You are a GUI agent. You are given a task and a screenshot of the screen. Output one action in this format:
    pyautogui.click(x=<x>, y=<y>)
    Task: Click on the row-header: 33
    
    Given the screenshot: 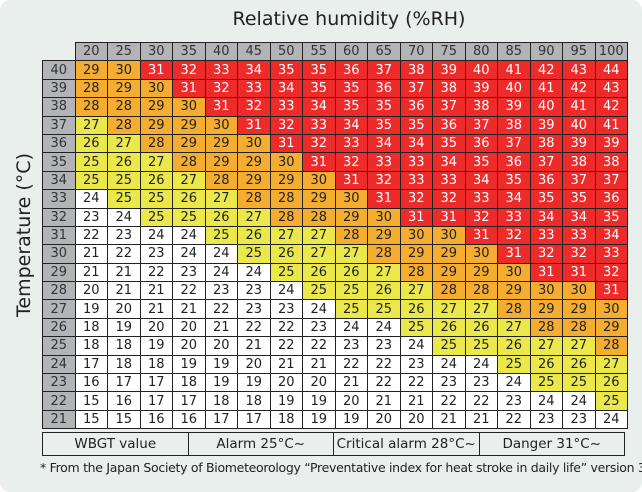 What is the action you would take?
    pyautogui.click(x=59, y=199)
    